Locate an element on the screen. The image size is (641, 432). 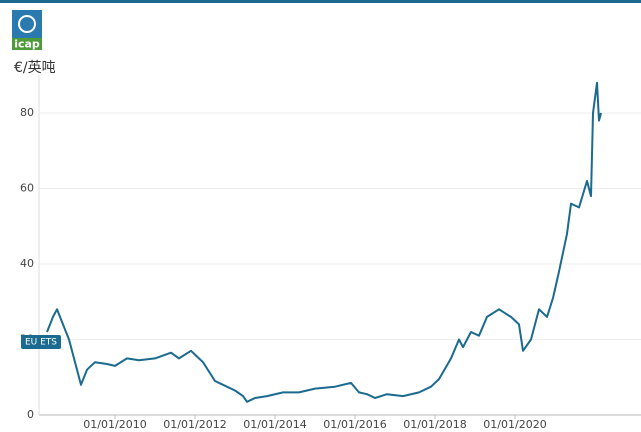
series-tag-box is located at coordinates (41, 341).